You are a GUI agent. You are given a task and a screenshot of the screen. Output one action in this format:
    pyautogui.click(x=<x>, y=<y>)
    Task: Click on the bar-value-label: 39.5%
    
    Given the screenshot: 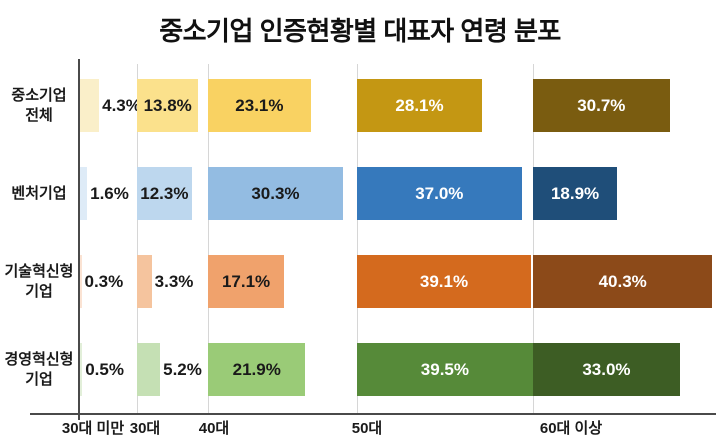 What is the action you would take?
    pyautogui.click(x=444, y=369)
    